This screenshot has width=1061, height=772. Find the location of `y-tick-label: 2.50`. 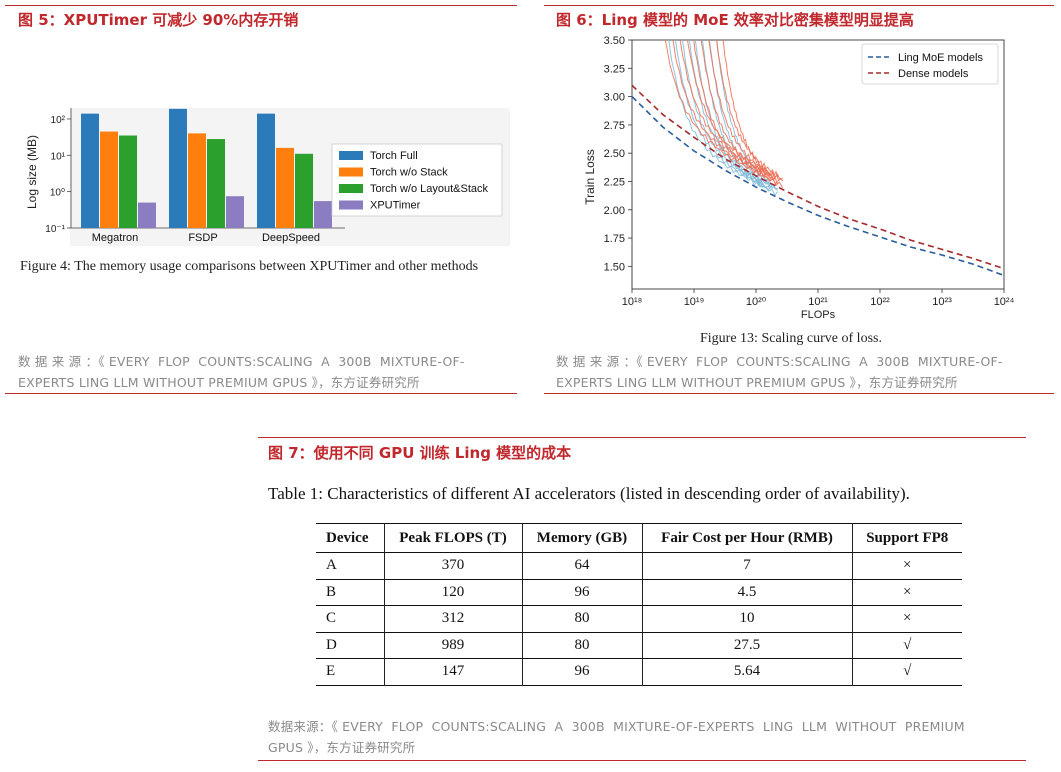

y-tick-label: 2.50 is located at coordinates (614, 154).